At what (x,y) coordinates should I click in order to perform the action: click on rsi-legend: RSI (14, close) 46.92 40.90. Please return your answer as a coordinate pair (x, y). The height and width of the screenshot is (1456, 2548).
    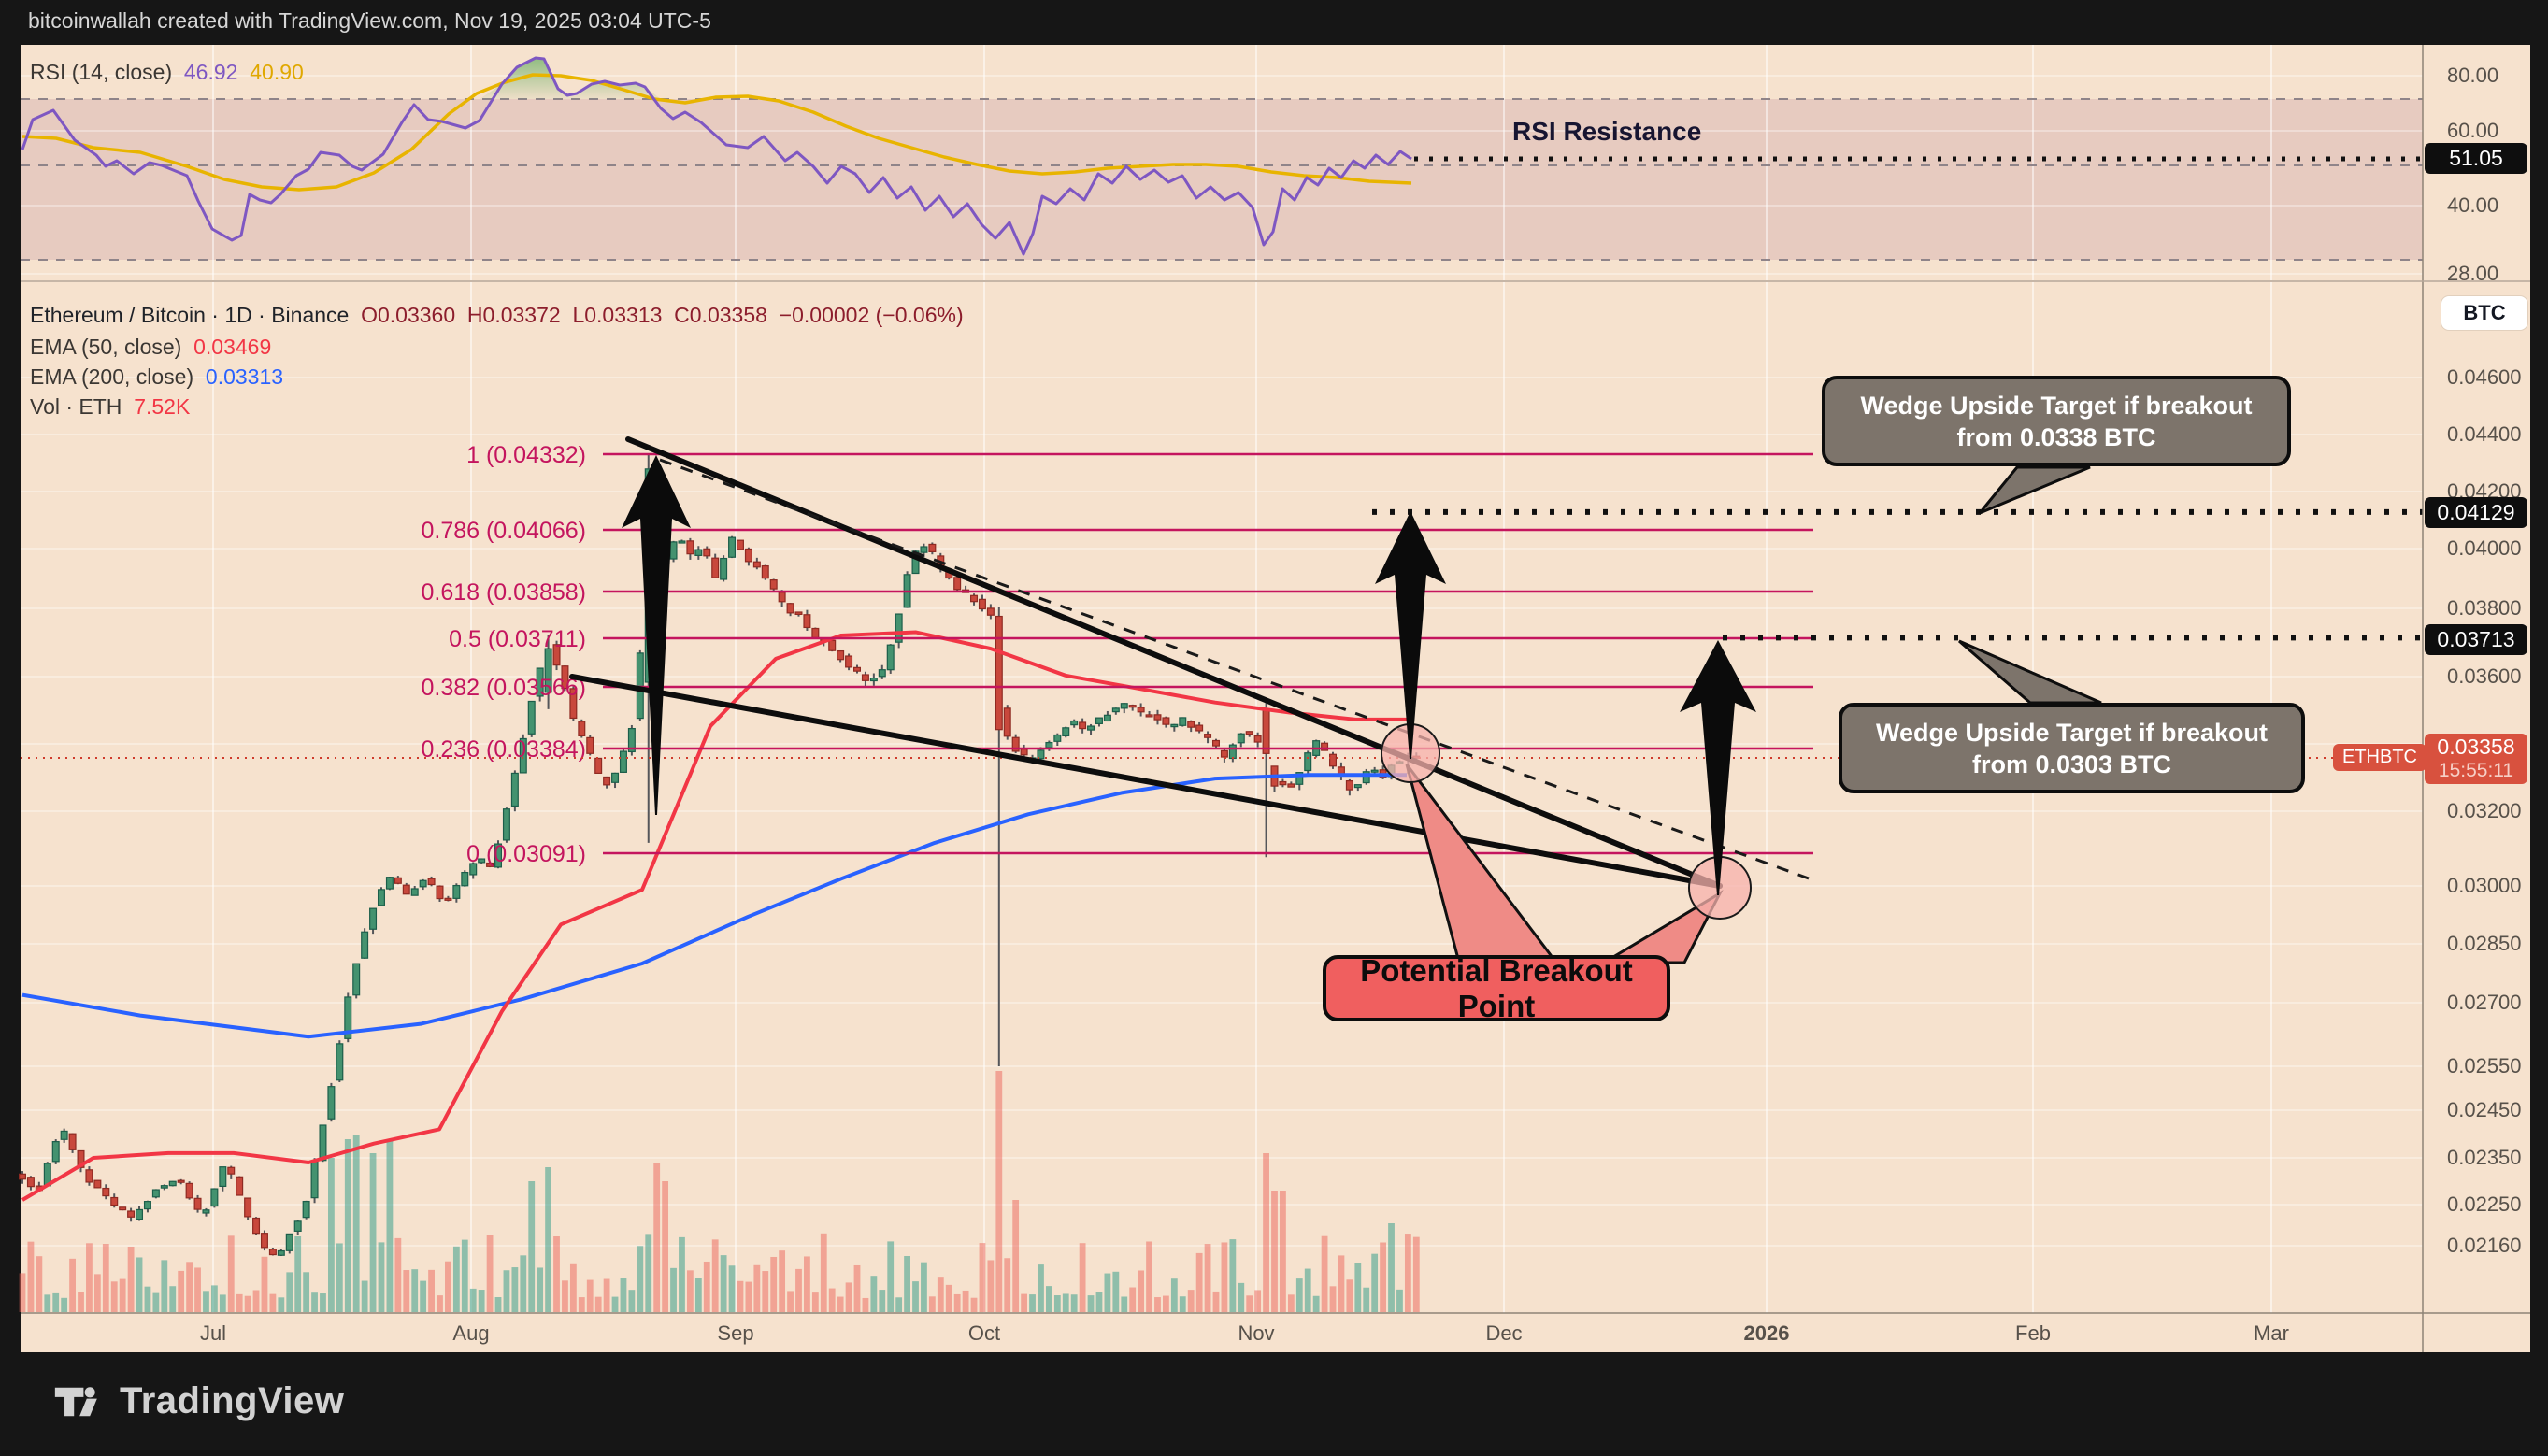
    Looking at the image, I should click on (167, 72).